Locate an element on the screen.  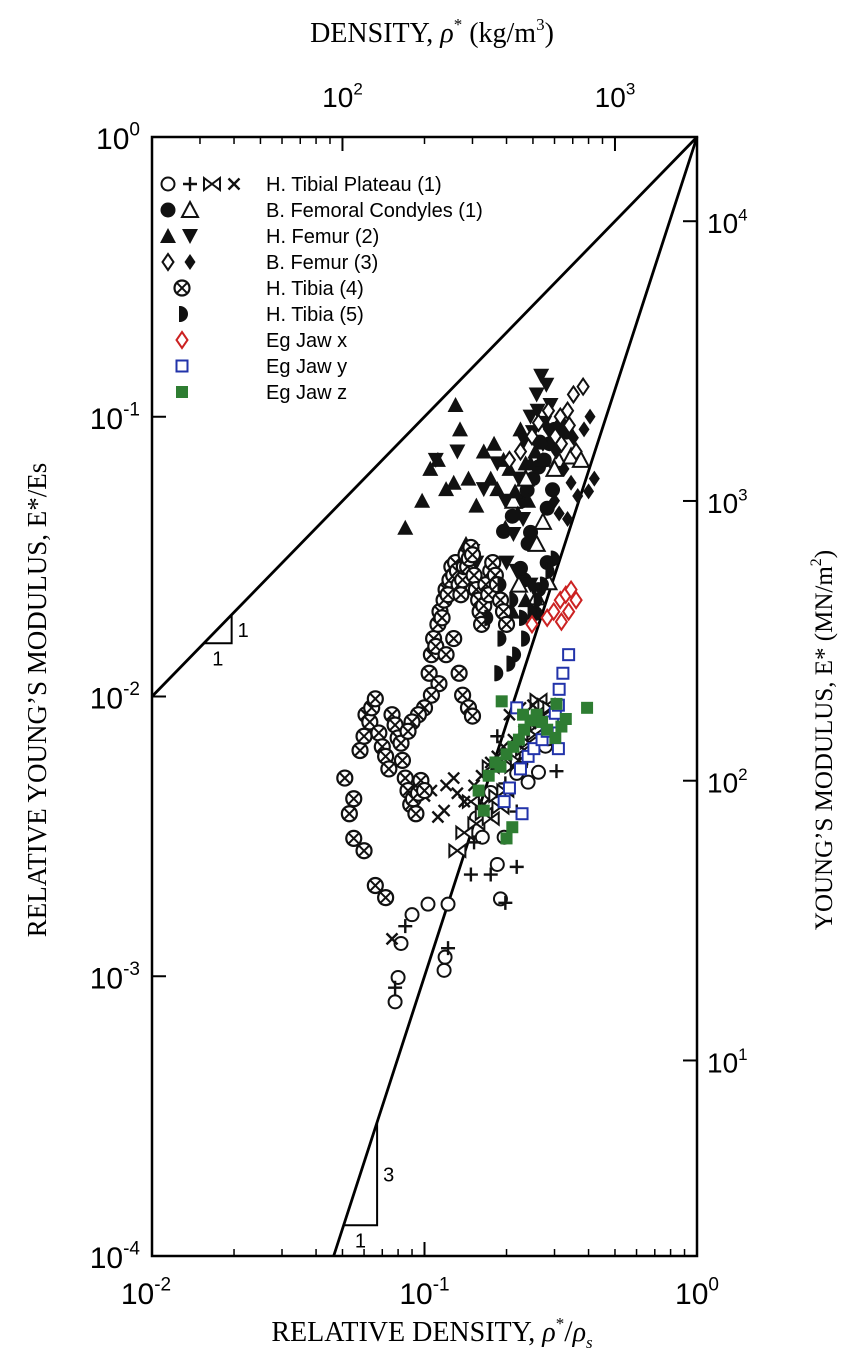
legend-entry: Eg Jaw y is located at coordinates (261, 367).